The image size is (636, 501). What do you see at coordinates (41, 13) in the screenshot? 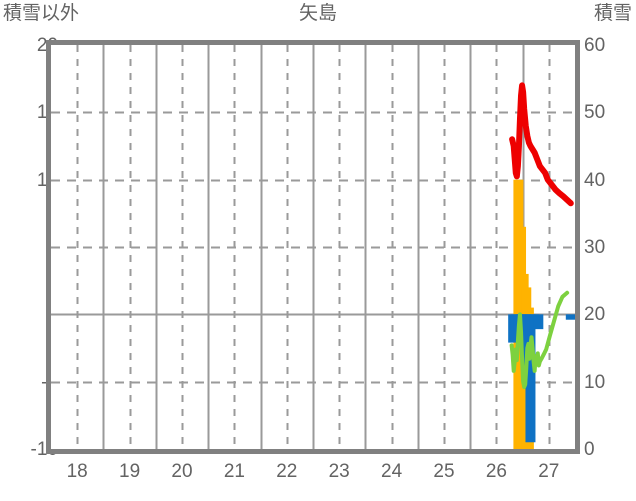
I see `left-axis-title: 積雪以外` at bounding box center [41, 13].